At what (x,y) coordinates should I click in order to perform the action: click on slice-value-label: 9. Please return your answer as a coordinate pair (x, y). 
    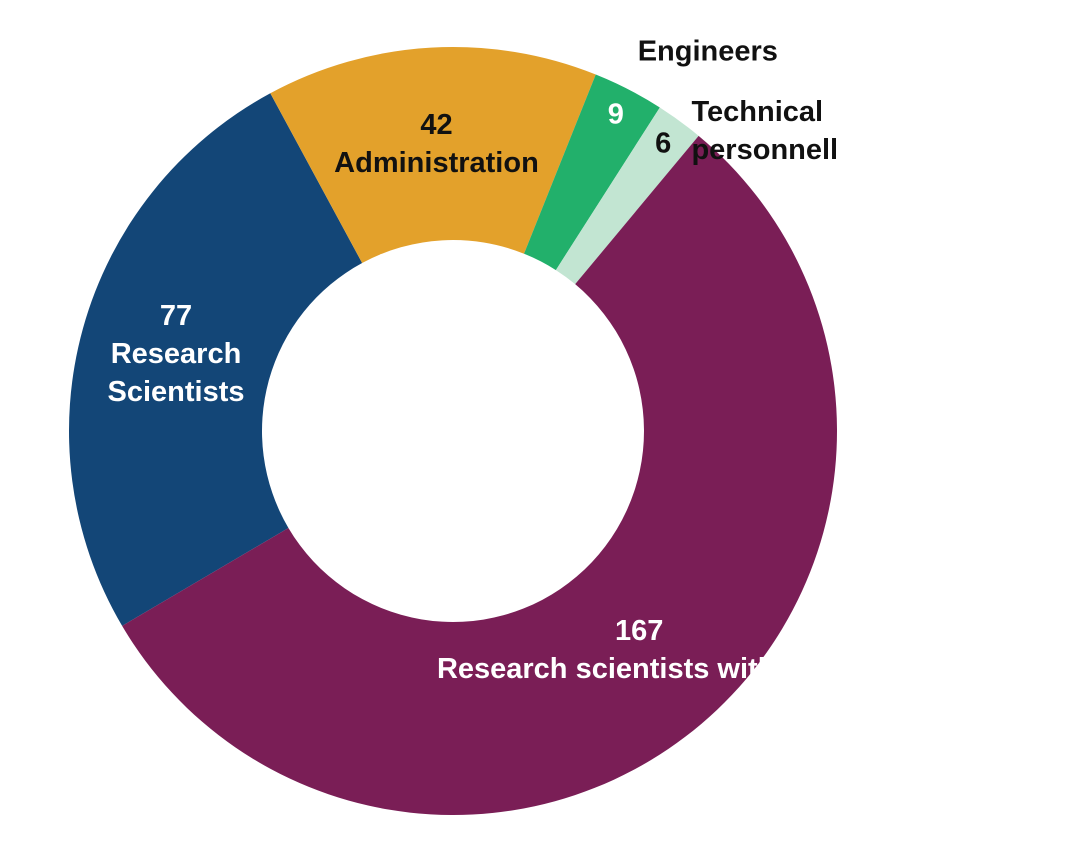
    Looking at the image, I should click on (616, 114).